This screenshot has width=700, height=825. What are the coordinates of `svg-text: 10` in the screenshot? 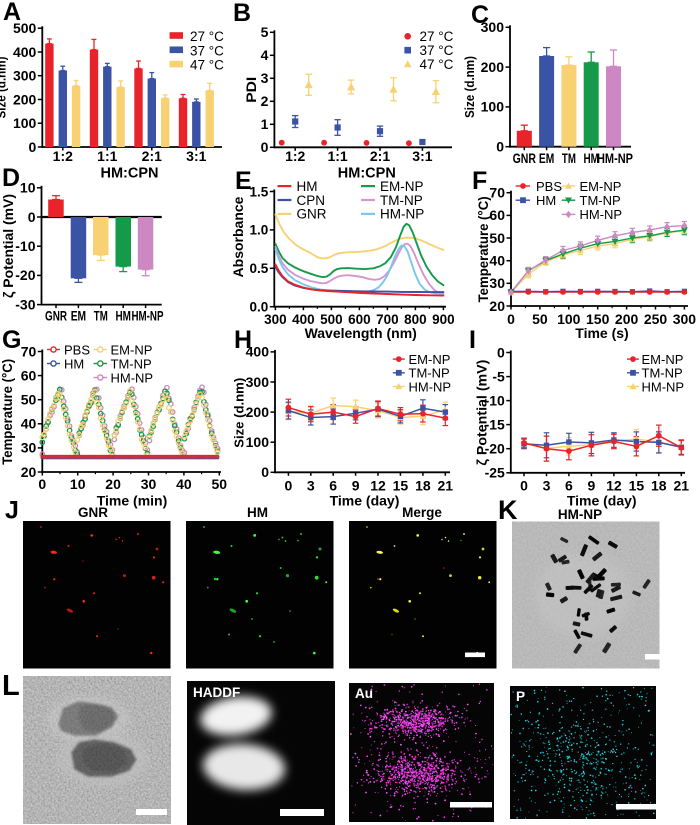 It's located at (78, 484).